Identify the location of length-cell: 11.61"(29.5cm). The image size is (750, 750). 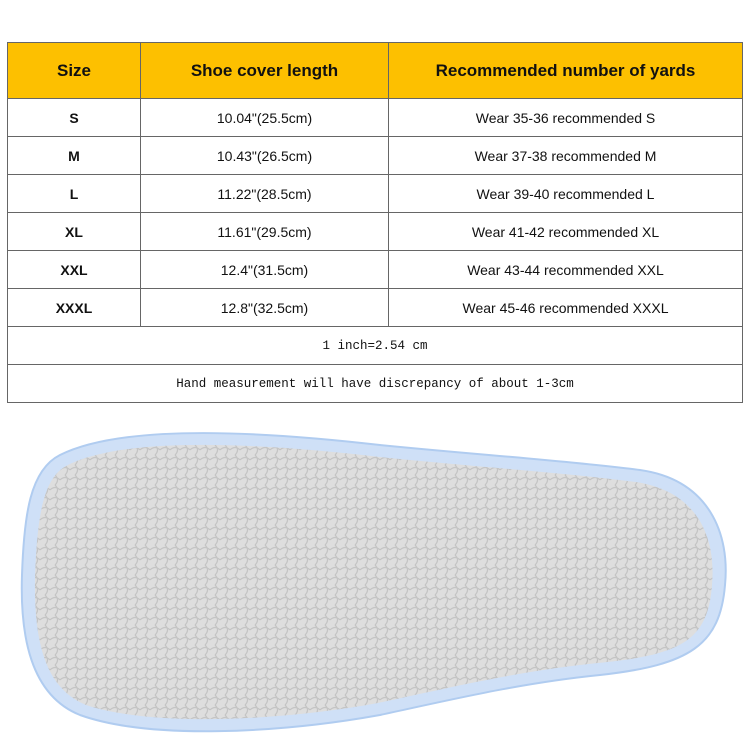
(264, 231).